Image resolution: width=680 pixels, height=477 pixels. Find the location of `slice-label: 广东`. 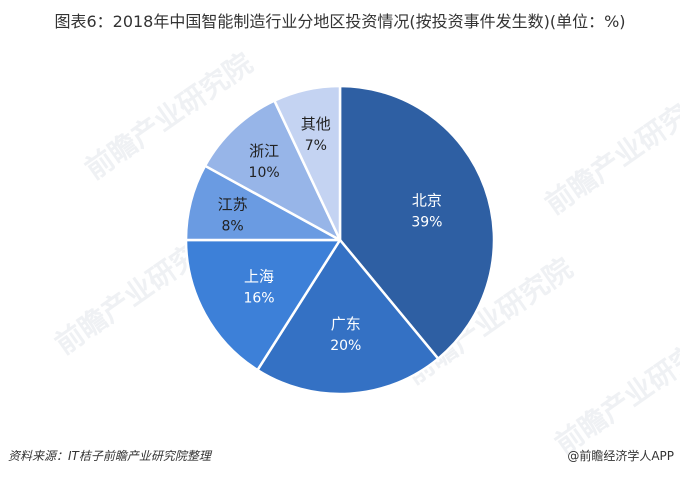

slice-label: 广东 is located at coordinates (346, 324).